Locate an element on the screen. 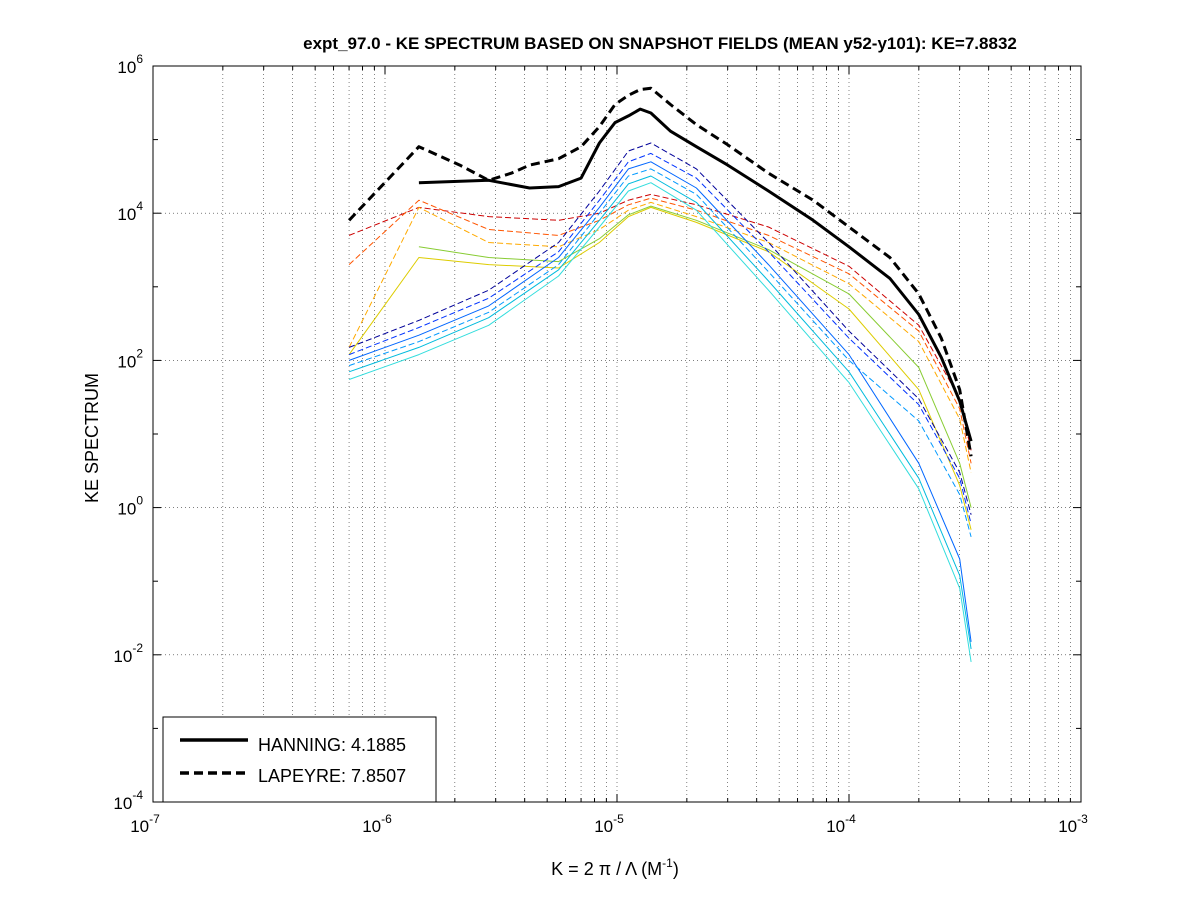 The height and width of the screenshot is (901, 1200). x-tick-label: 10⁻⁷ is located at coordinates (145, 824).